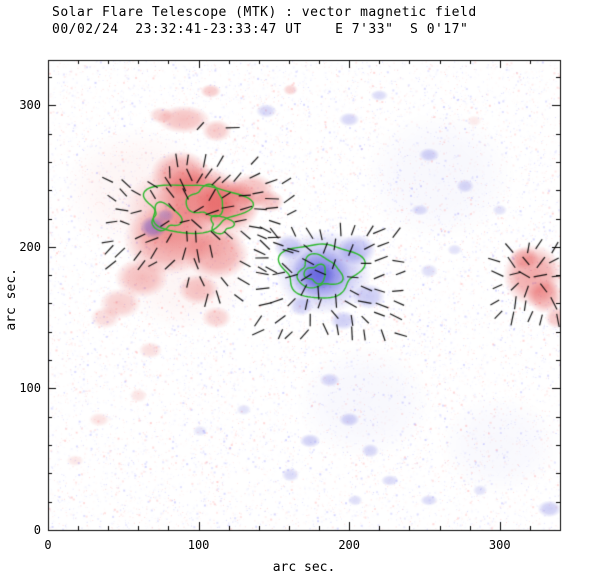 This screenshot has height=585, width=612. I want to click on x-tick-label: 100, so click(198, 545).